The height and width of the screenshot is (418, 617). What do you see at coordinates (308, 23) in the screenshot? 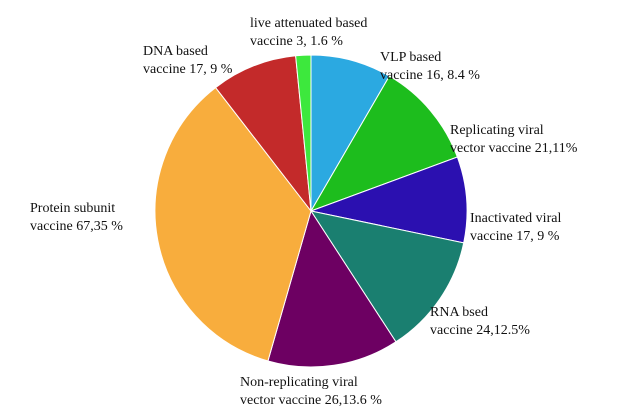
I see `slice-label: live attenuated based` at bounding box center [308, 23].